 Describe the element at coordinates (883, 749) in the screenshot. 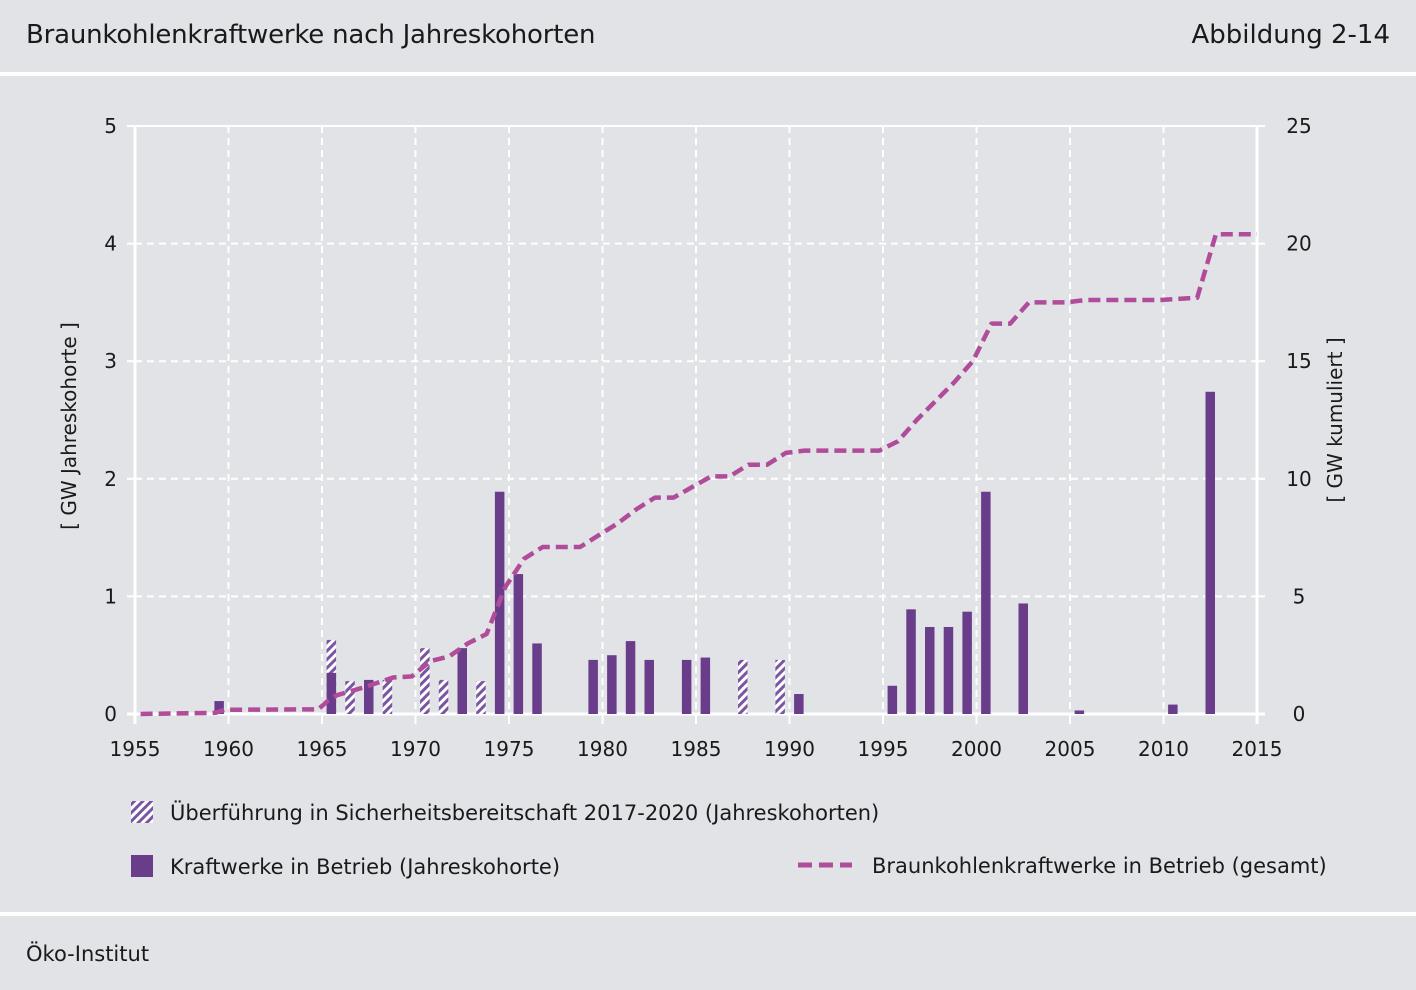

I see `x-tick-label: 1995` at that location.